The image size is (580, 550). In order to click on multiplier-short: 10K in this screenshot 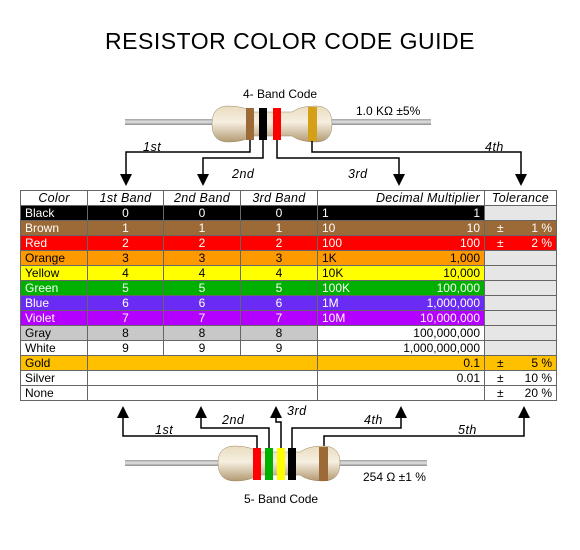, I will do `click(333, 273)`.